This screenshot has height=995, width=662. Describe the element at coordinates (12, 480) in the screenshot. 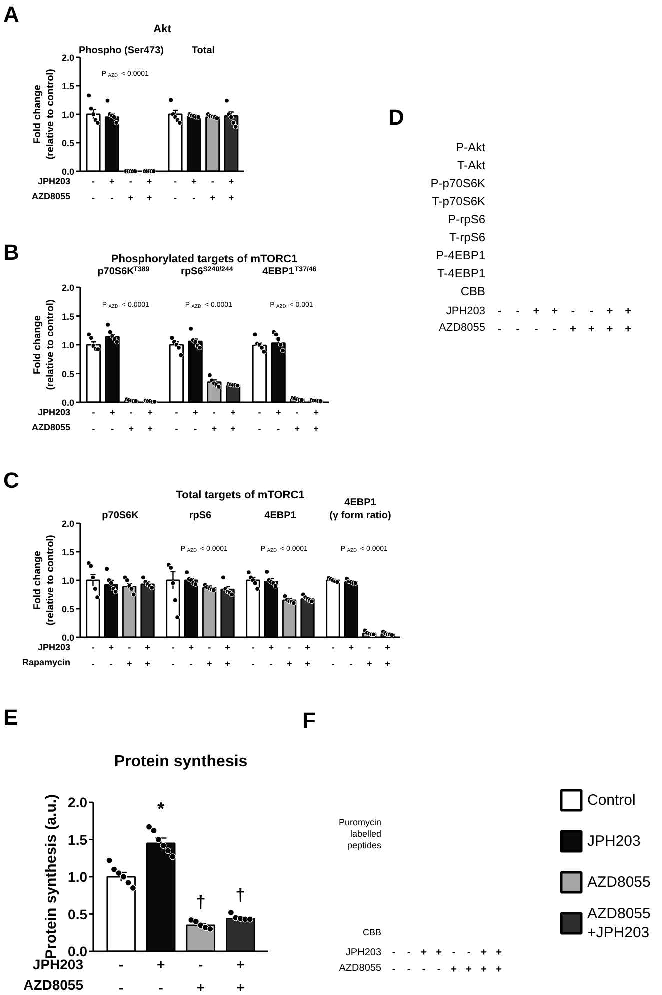

I see `text: C` at that location.